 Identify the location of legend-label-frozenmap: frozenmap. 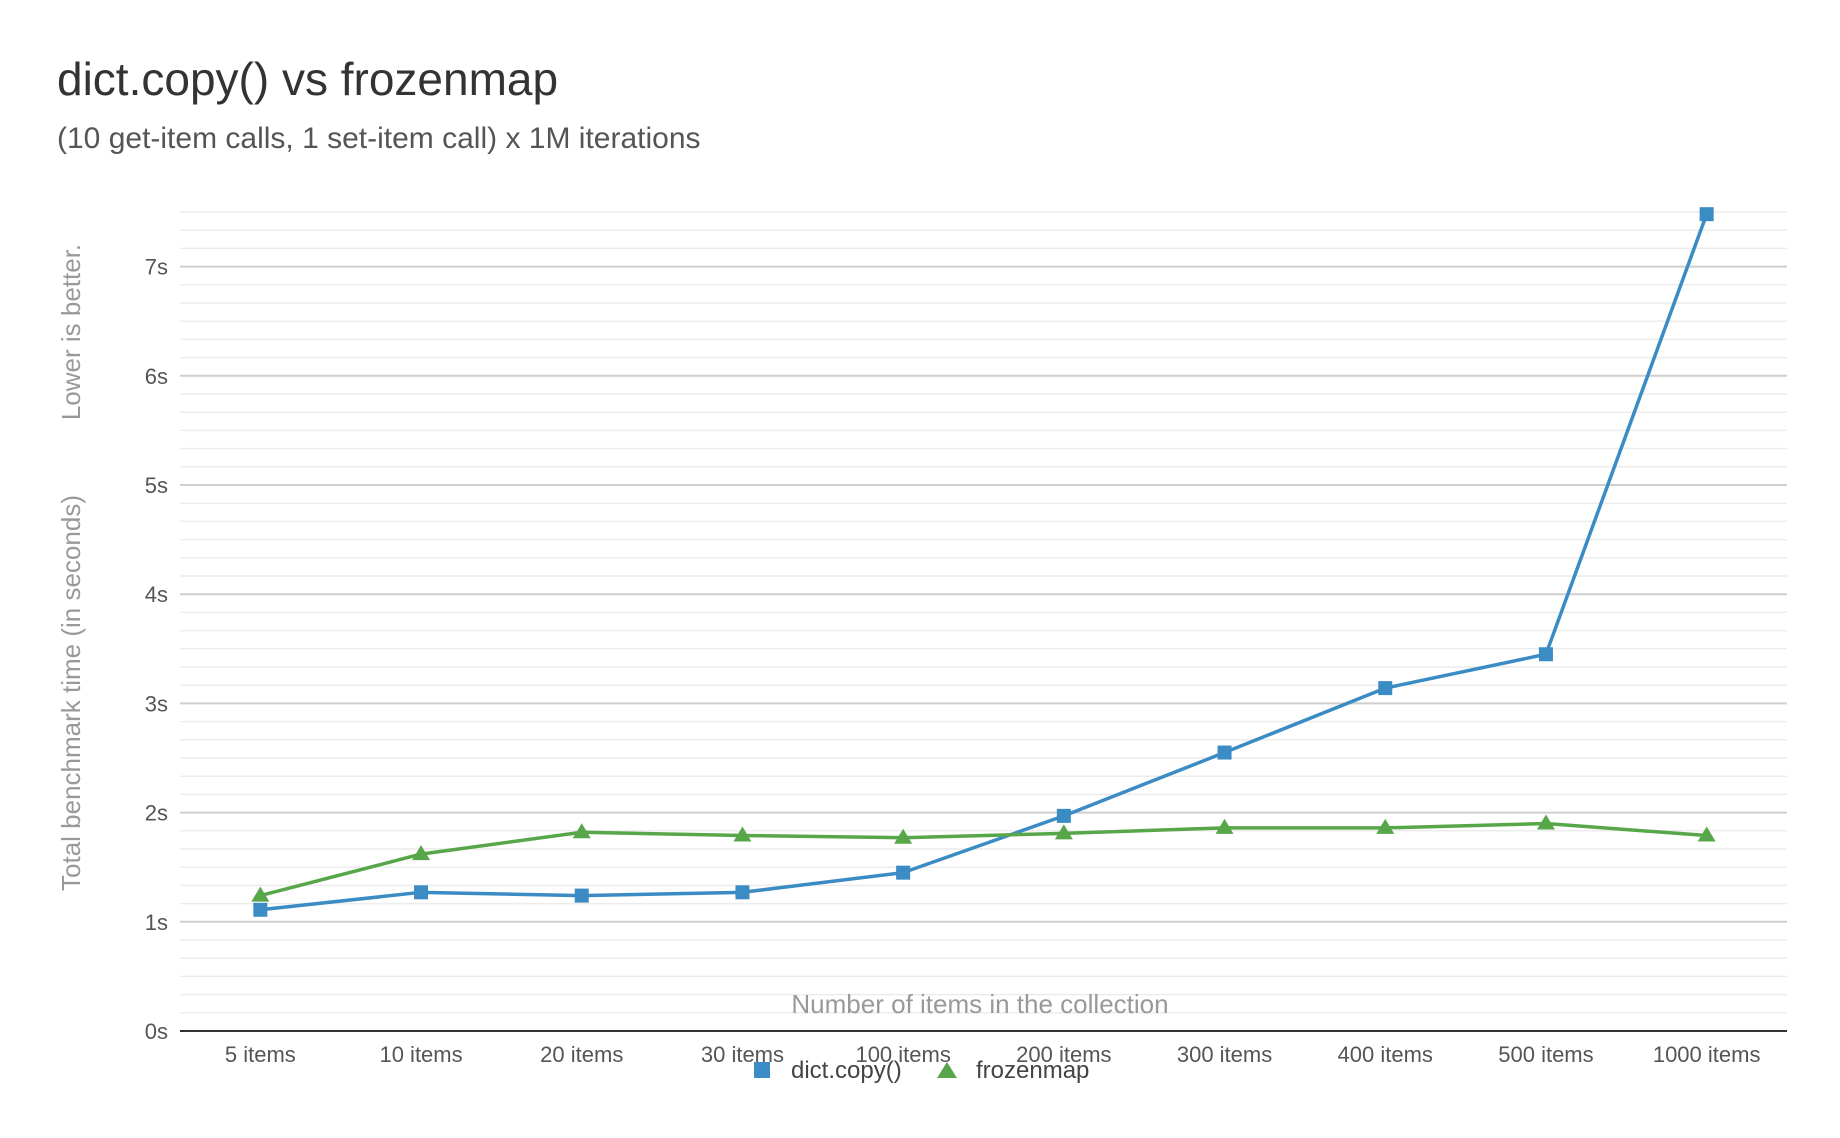
(1032, 1070).